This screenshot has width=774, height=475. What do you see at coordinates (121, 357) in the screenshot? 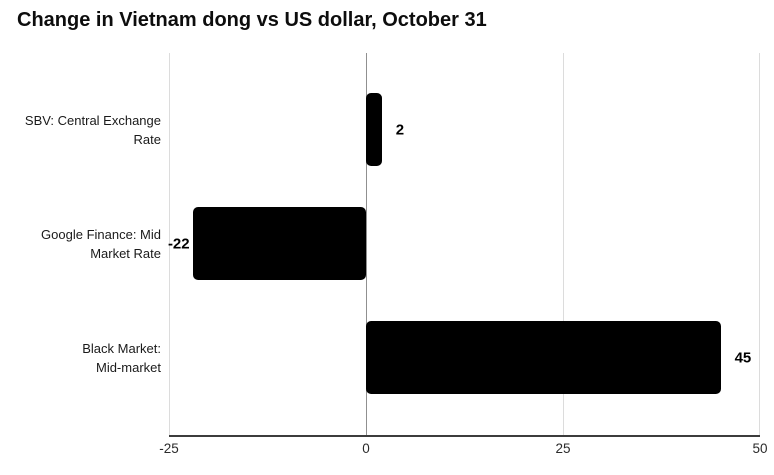
I see `category-label: Black Market: Mid-market` at bounding box center [121, 357].